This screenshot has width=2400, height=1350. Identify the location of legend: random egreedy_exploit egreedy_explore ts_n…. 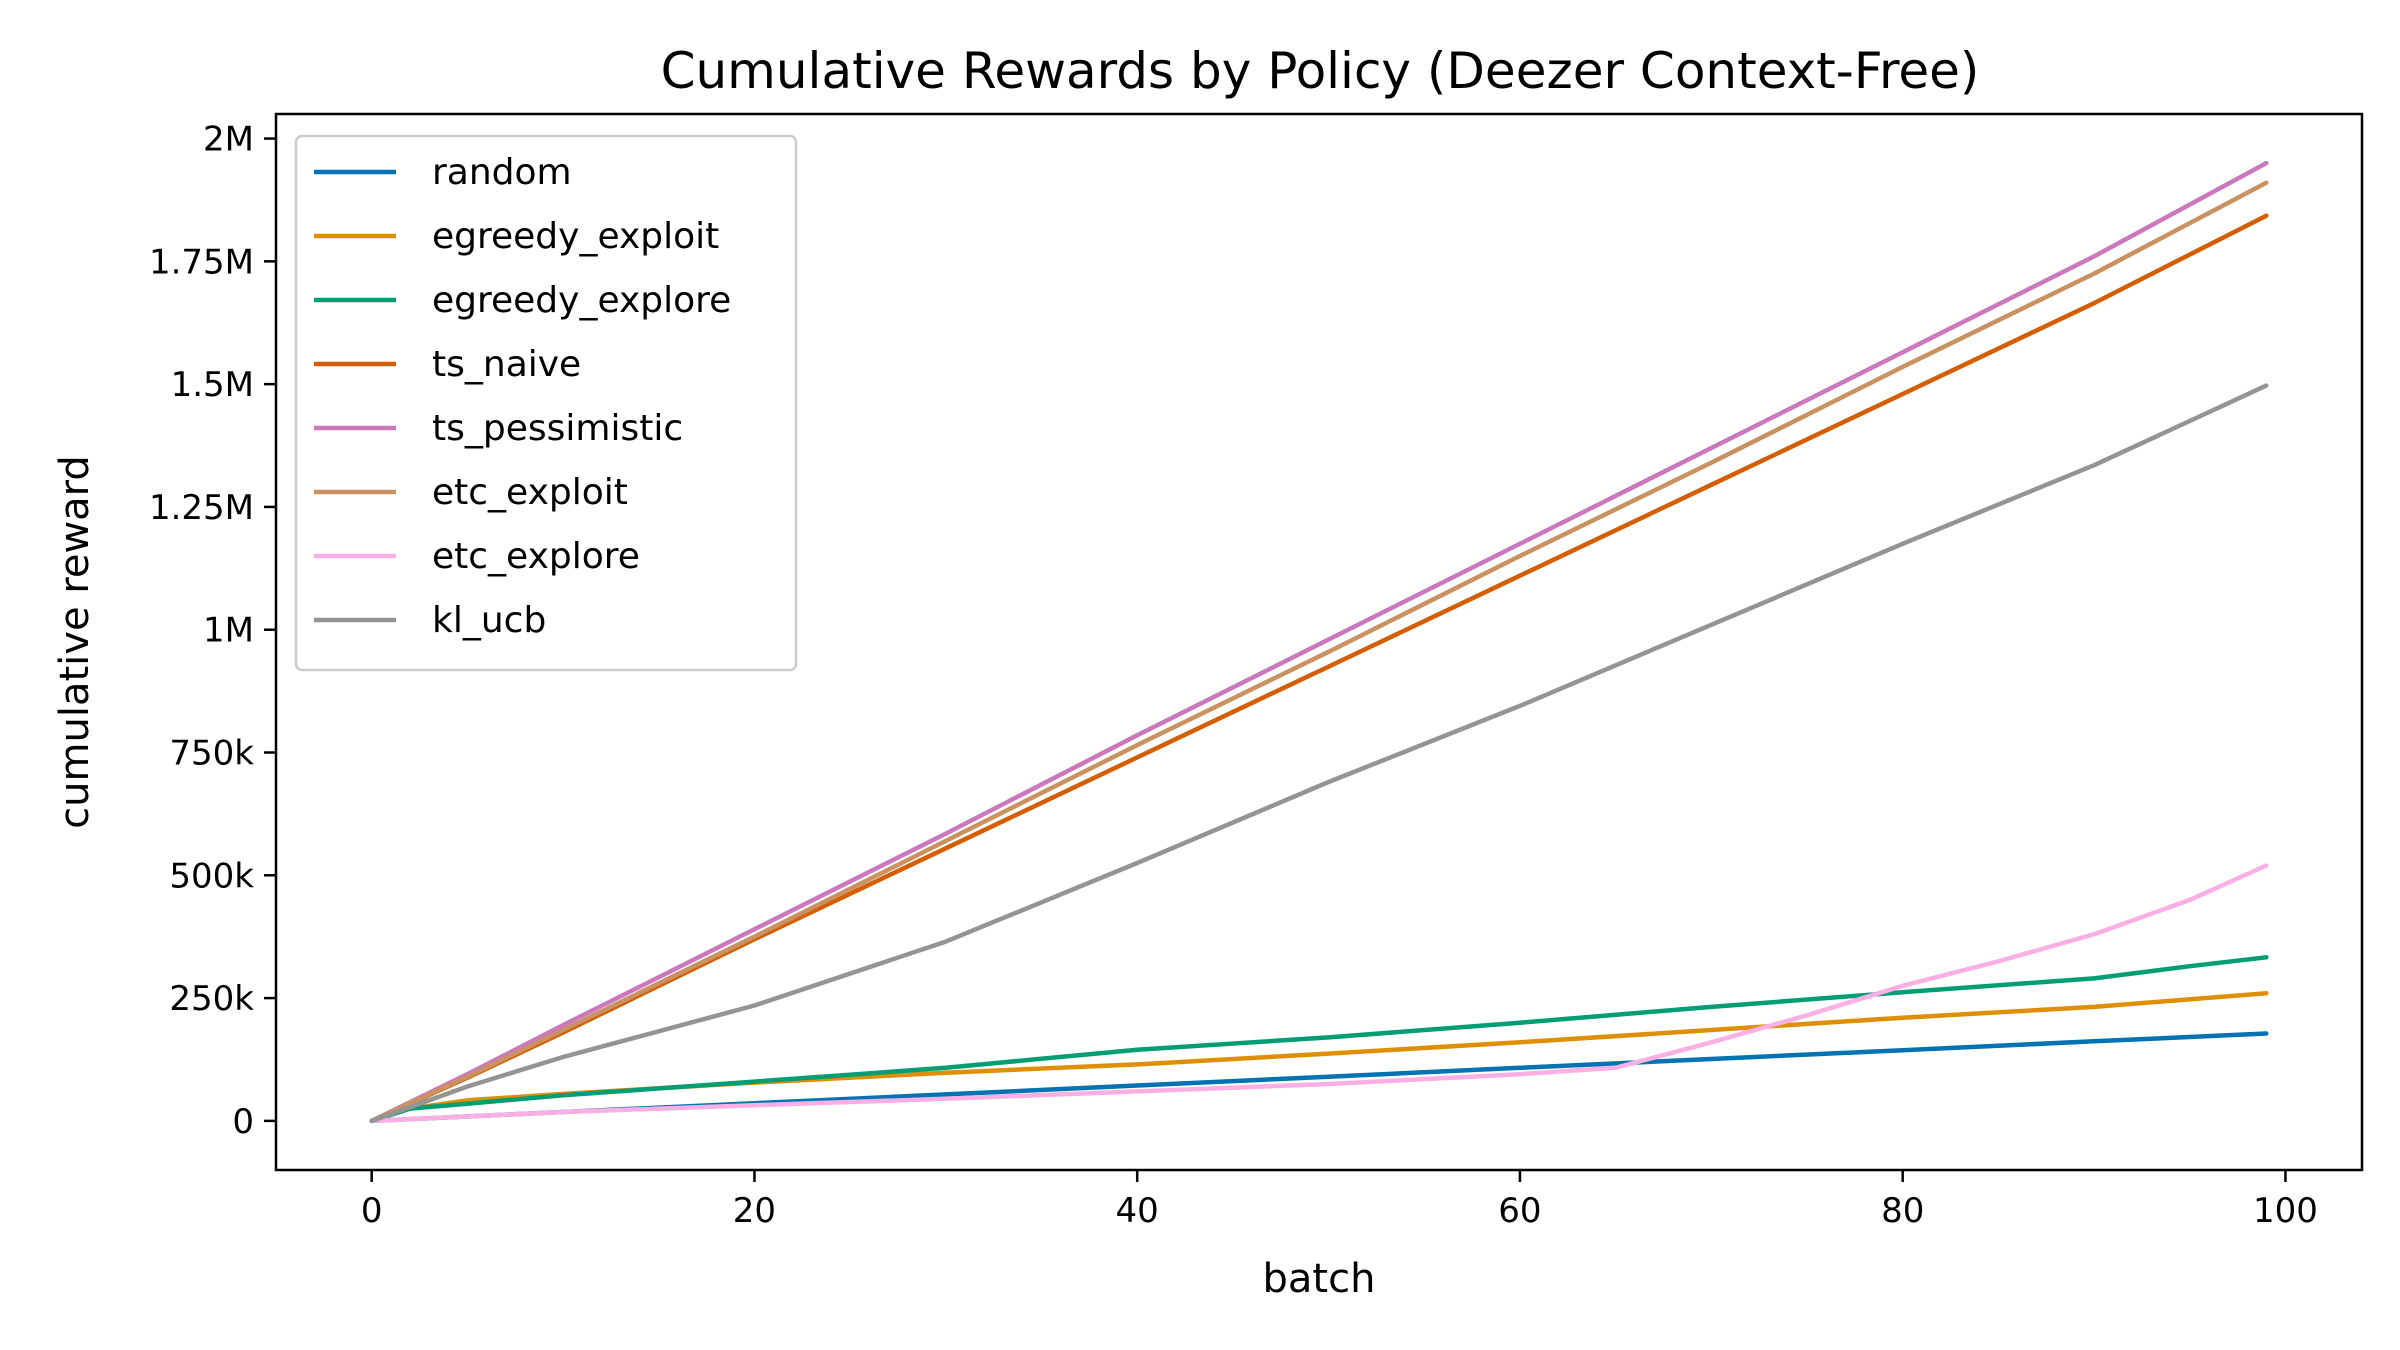
(546, 403).